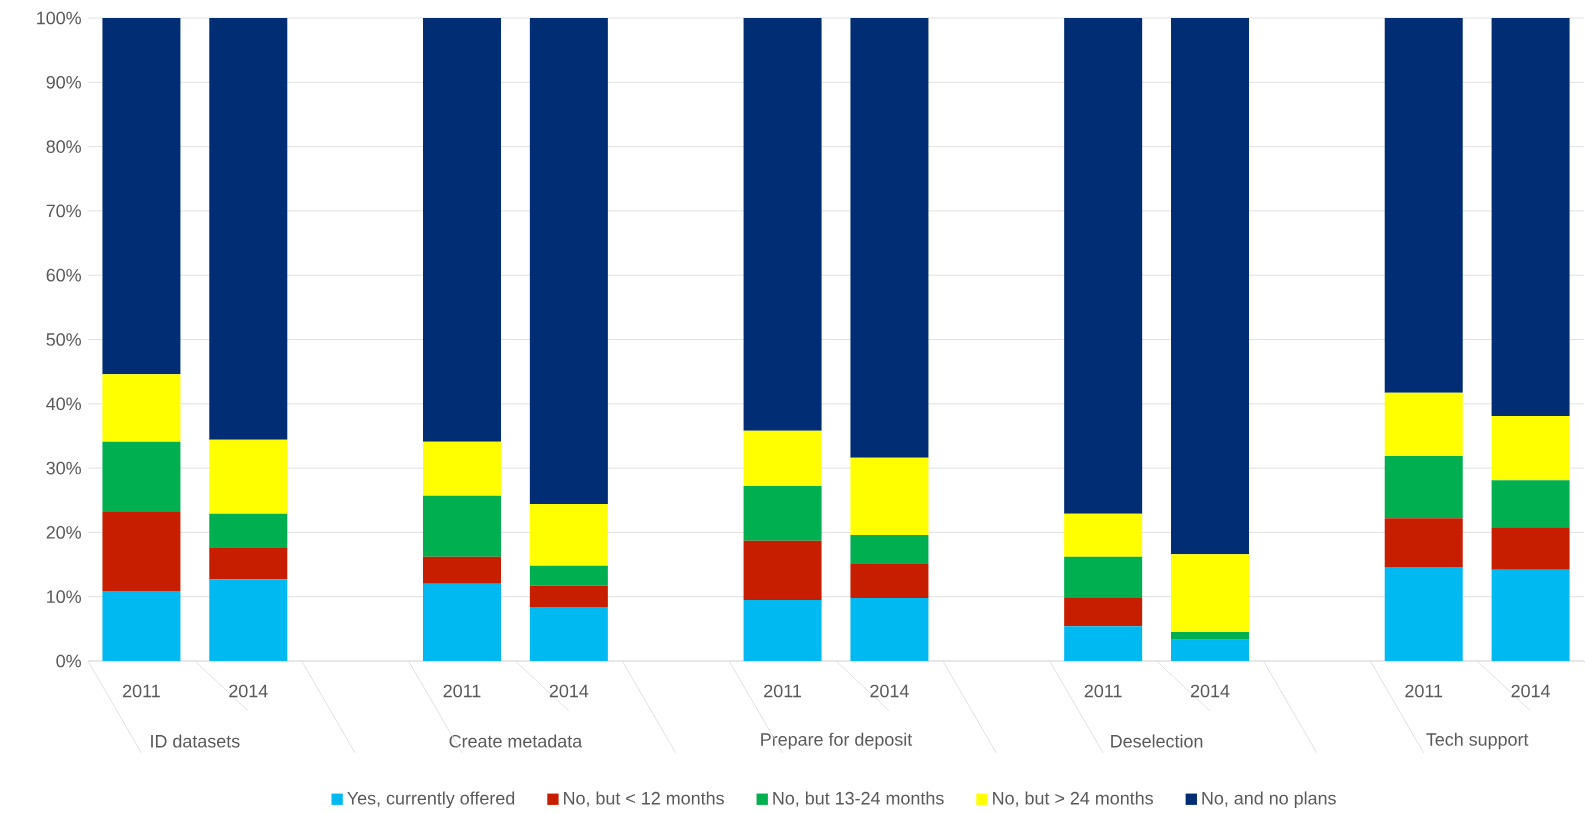  What do you see at coordinates (63, 404) in the screenshot?
I see `y-tick-label: 40%` at bounding box center [63, 404].